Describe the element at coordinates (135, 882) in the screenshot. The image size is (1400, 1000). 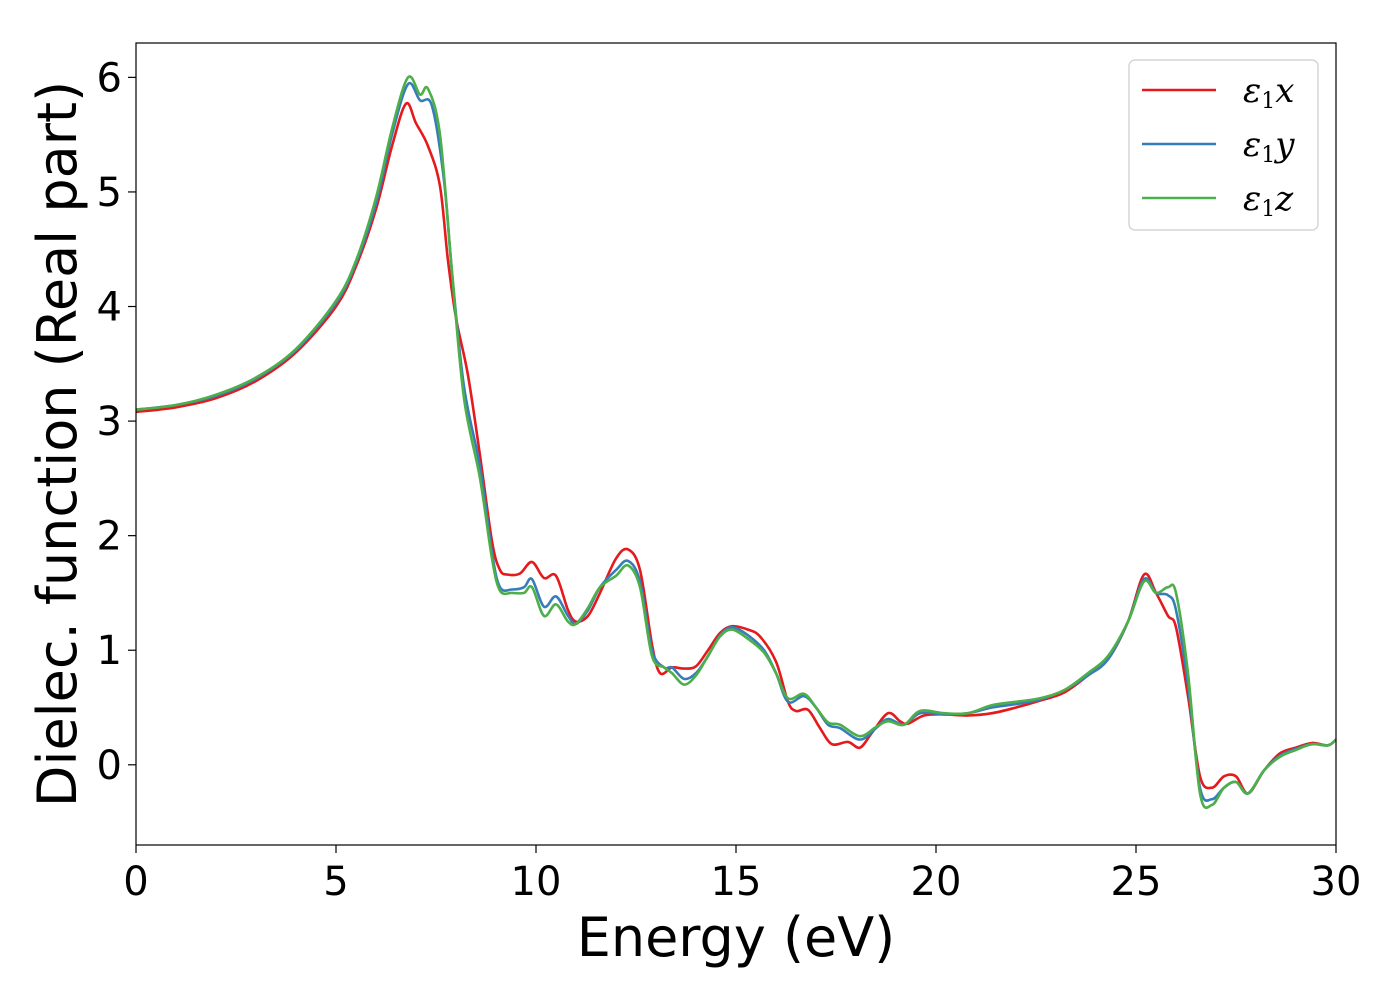
I see `x-tick-label: 0` at that location.